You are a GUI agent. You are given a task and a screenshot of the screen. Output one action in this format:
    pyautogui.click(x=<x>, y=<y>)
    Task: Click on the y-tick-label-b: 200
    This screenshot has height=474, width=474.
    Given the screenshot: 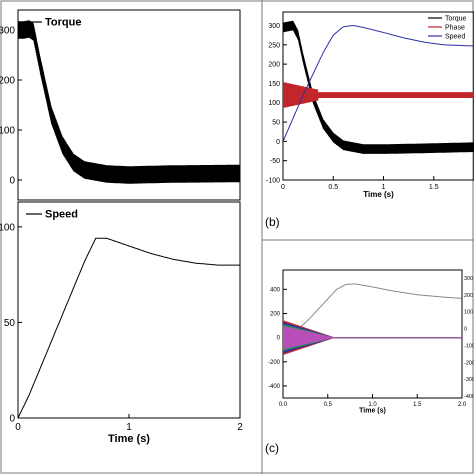 What is the action you would take?
    pyautogui.click(x=274, y=65)
    